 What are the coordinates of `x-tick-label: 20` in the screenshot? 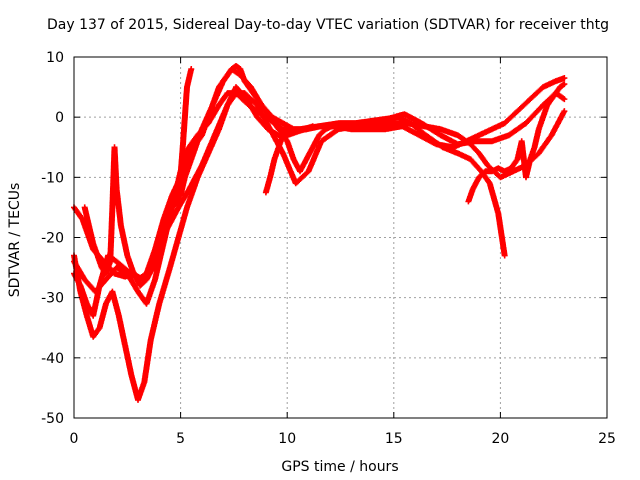 It's located at (500, 439).